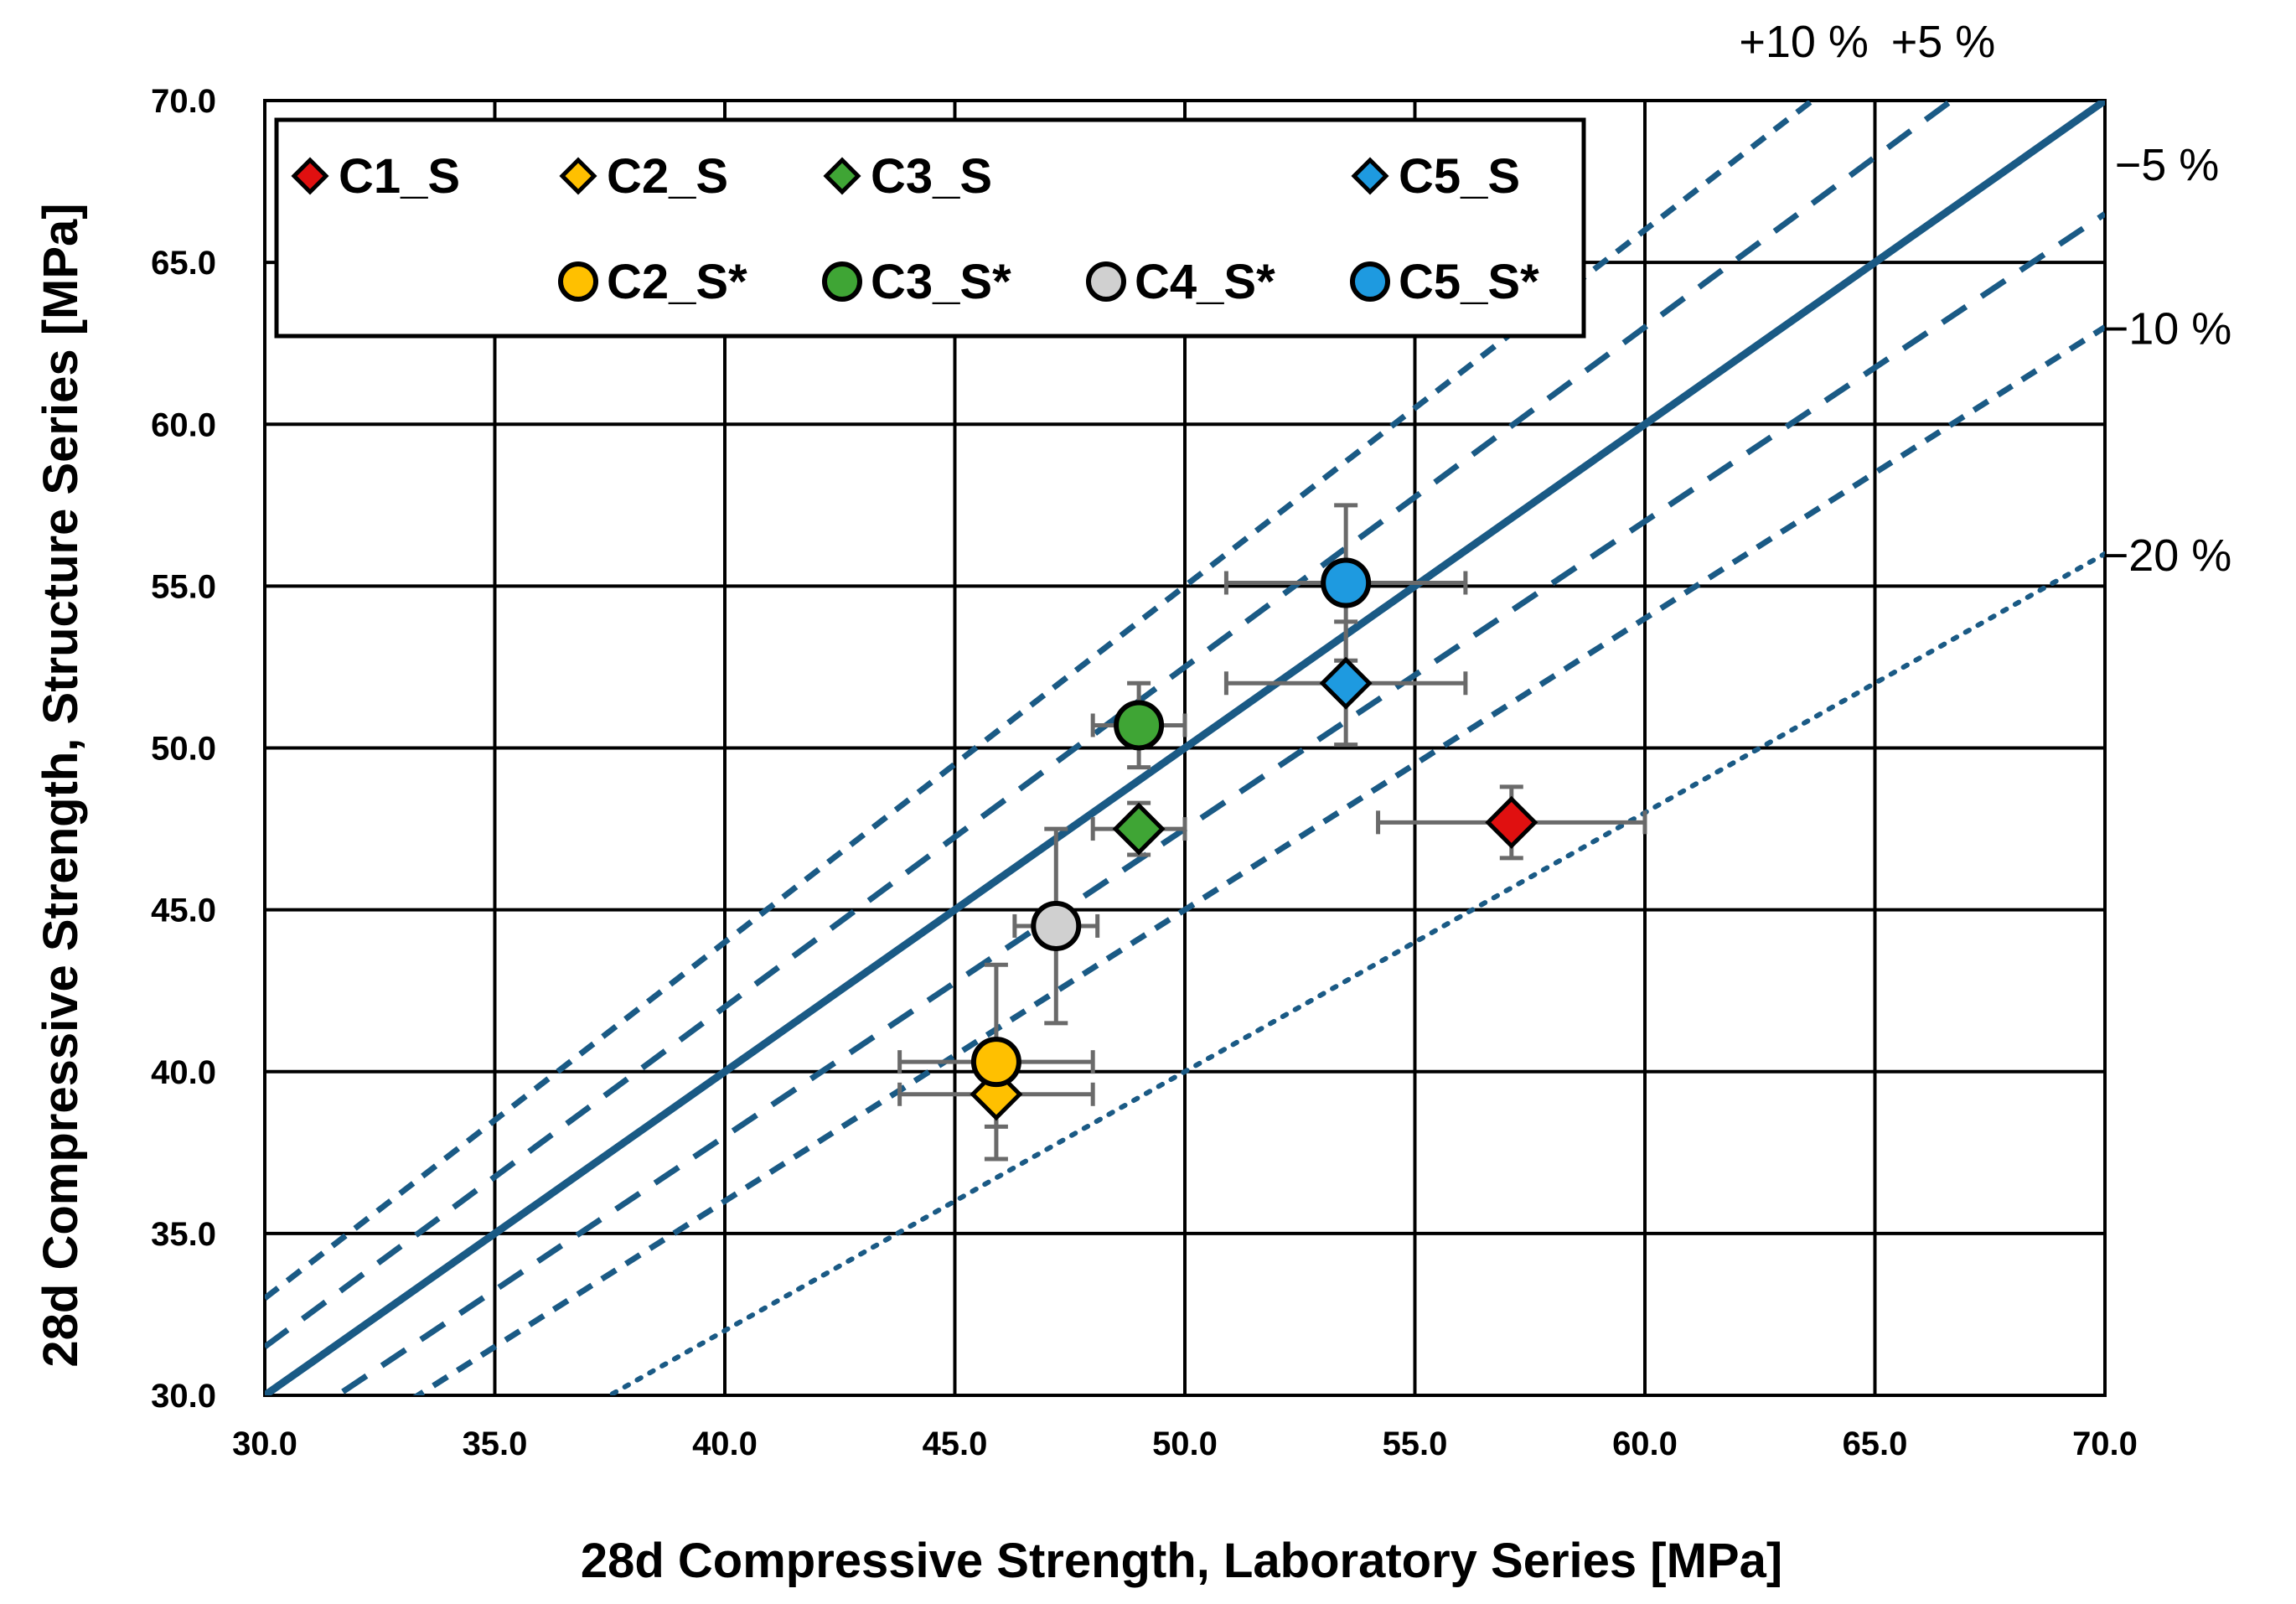 Image resolution: width=2296 pixels, height=1604 pixels. What do you see at coordinates (183, 263) in the screenshot?
I see `y-tick-label: 65.0` at bounding box center [183, 263].